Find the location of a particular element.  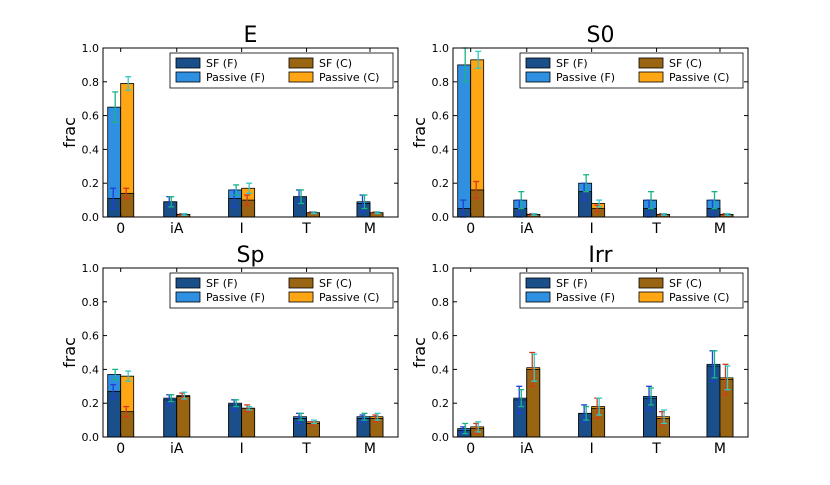

chart-title: S0 is located at coordinates (601, 35).